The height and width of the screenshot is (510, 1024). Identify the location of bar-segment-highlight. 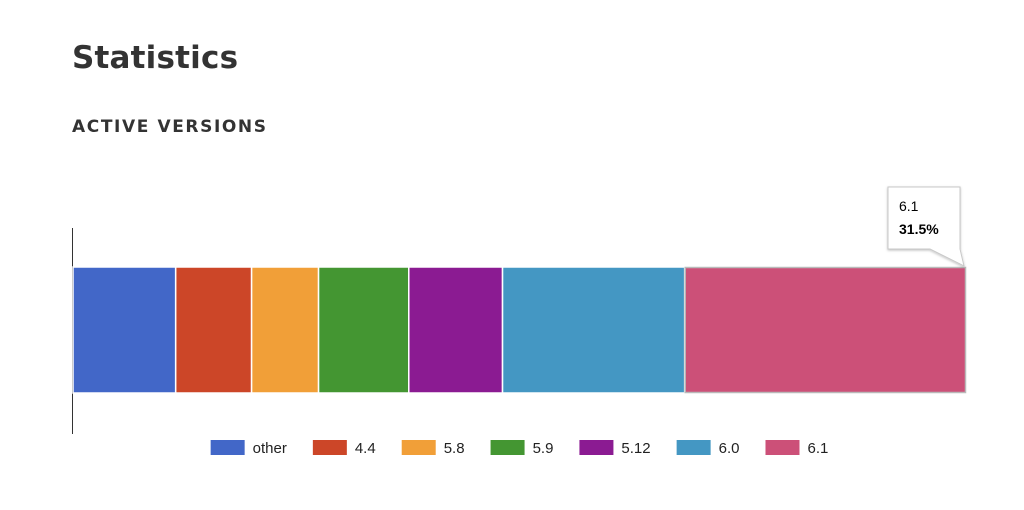
(825, 330).